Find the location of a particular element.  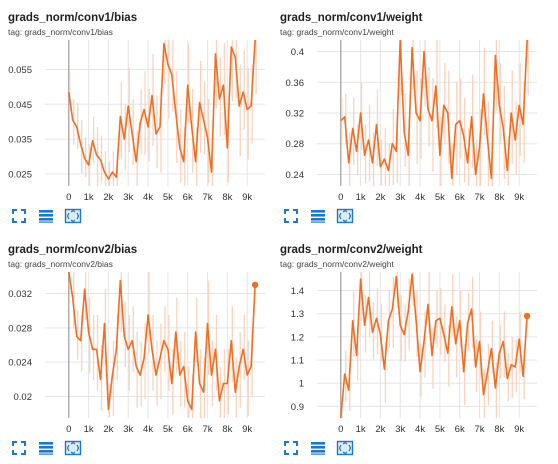

fullscreen-icon is located at coordinates (19, 448).